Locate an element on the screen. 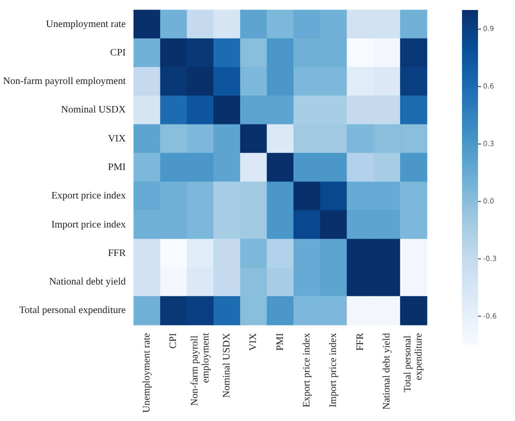 The width and height of the screenshot is (515, 421). x-tick-label: Import price index is located at coordinates (334, 370).